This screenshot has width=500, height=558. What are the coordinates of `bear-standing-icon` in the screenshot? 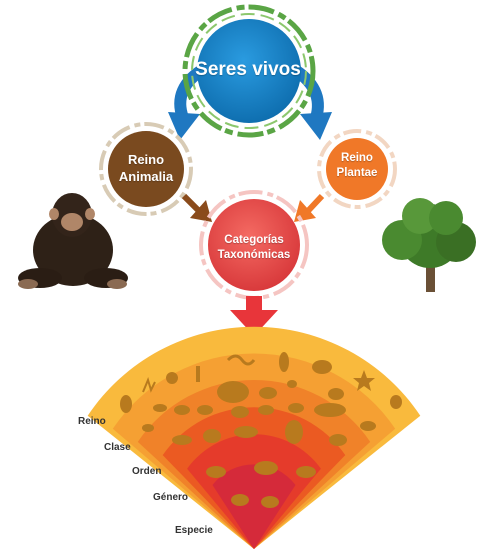 It's located at (294, 432).